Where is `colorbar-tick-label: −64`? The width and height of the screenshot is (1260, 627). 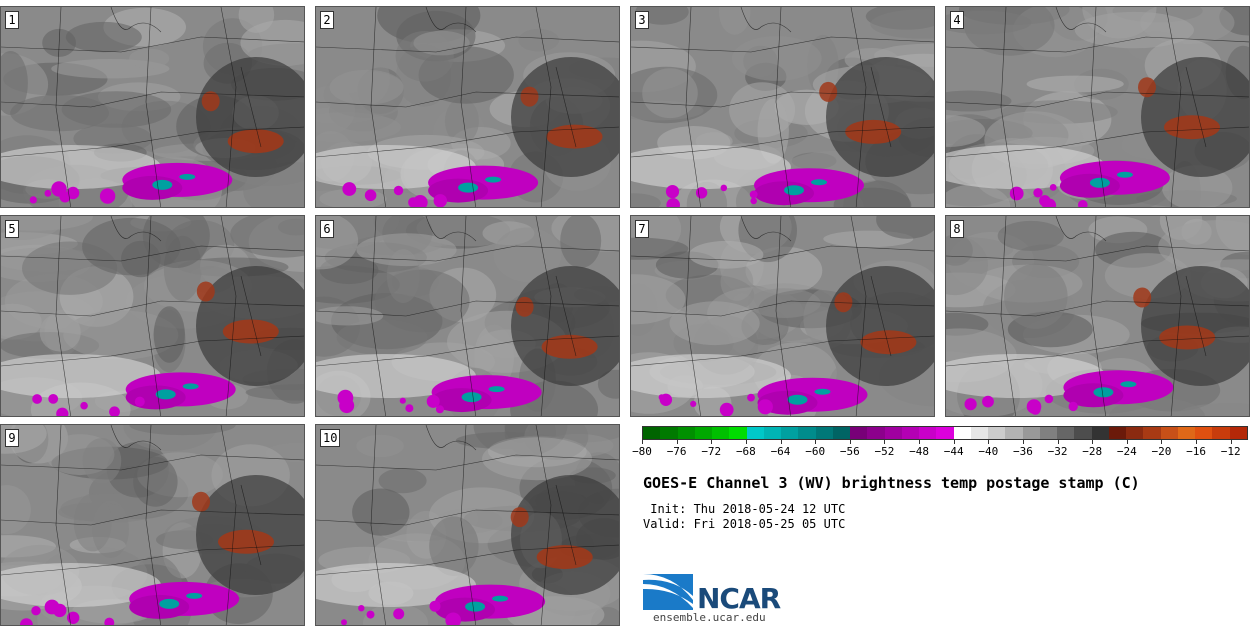 colorbar-tick-label: −64 is located at coordinates (780, 451).